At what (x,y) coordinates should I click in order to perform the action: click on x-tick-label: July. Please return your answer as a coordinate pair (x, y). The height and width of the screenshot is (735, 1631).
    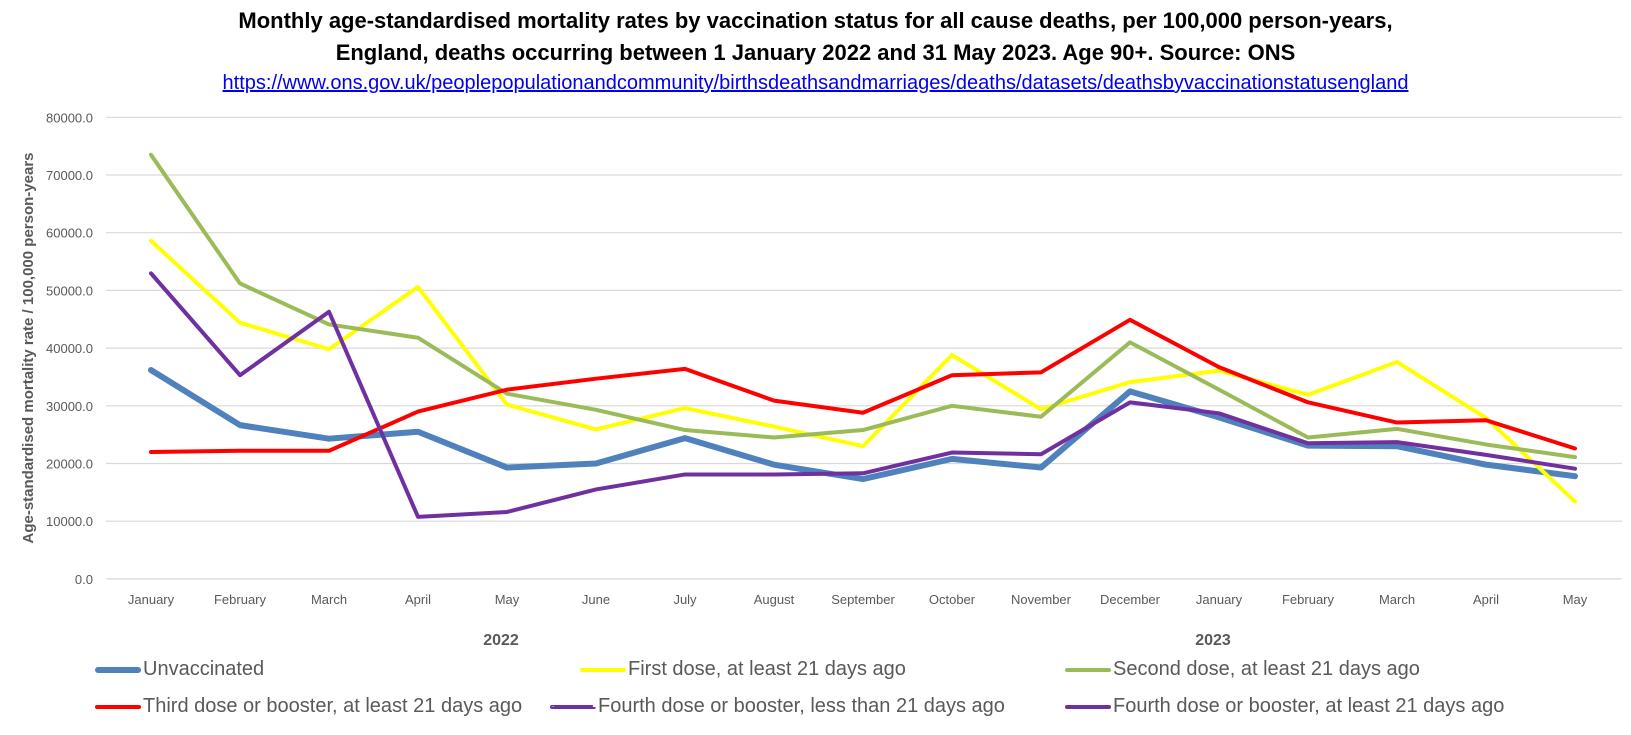
    Looking at the image, I should click on (685, 599).